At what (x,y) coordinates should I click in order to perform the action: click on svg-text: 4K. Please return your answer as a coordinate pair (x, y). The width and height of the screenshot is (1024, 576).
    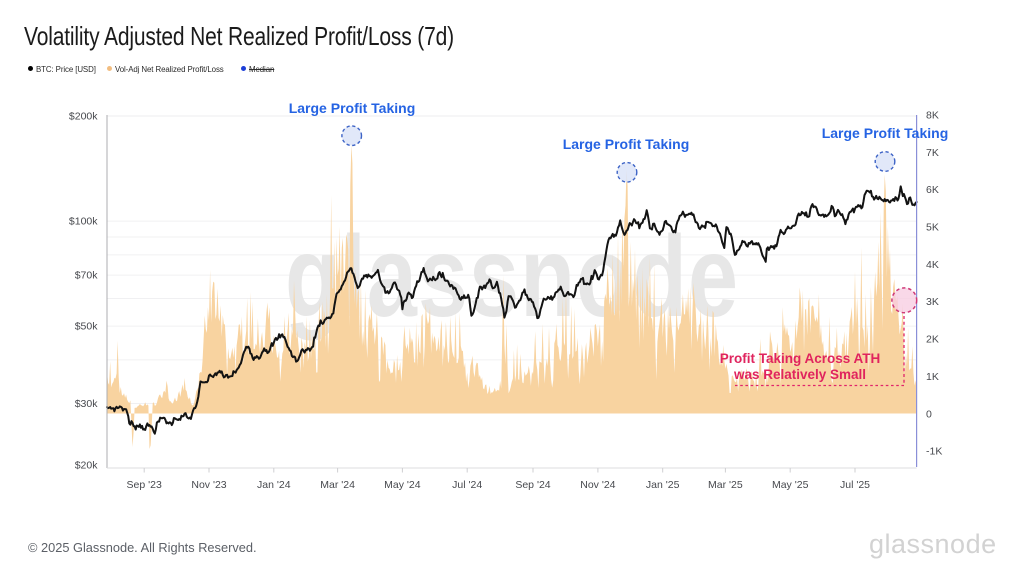
    Looking at the image, I should click on (932, 265).